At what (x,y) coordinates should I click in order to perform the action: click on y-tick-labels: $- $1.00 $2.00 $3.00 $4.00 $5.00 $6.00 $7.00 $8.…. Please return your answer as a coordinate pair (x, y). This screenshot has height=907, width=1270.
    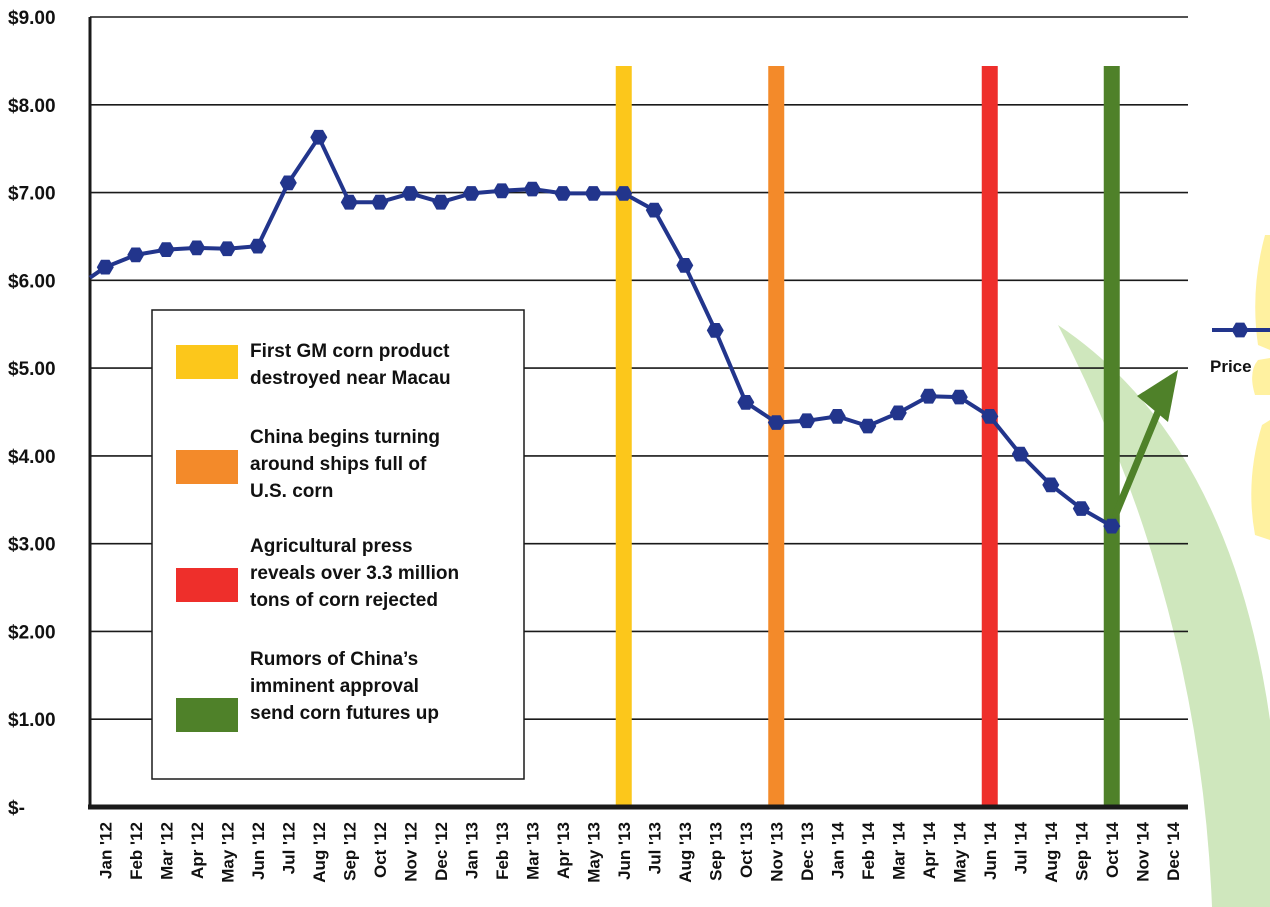
    Looking at the image, I should click on (32, 413).